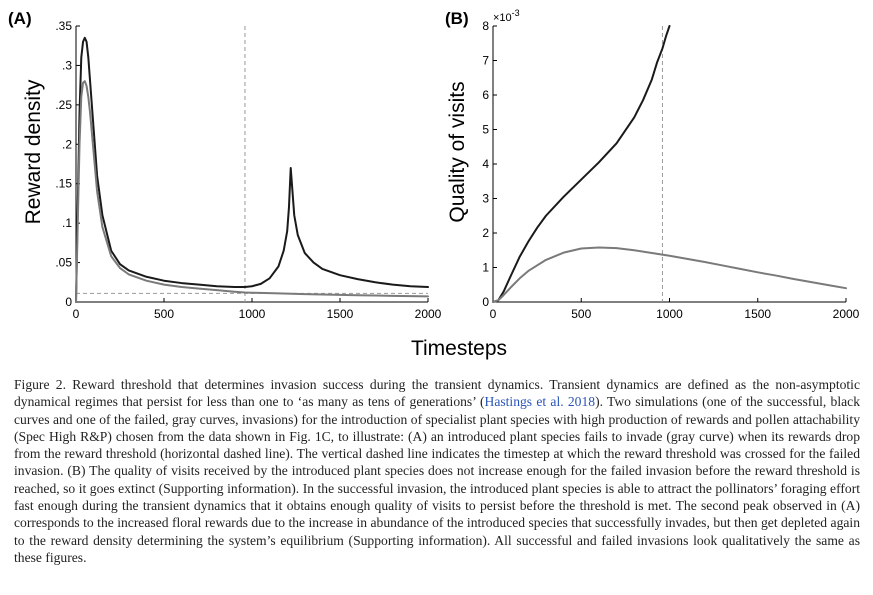 Image resolution: width=873 pixels, height=595 pixels. I want to click on panel-a-x-tick-label: 0, so click(76, 314).